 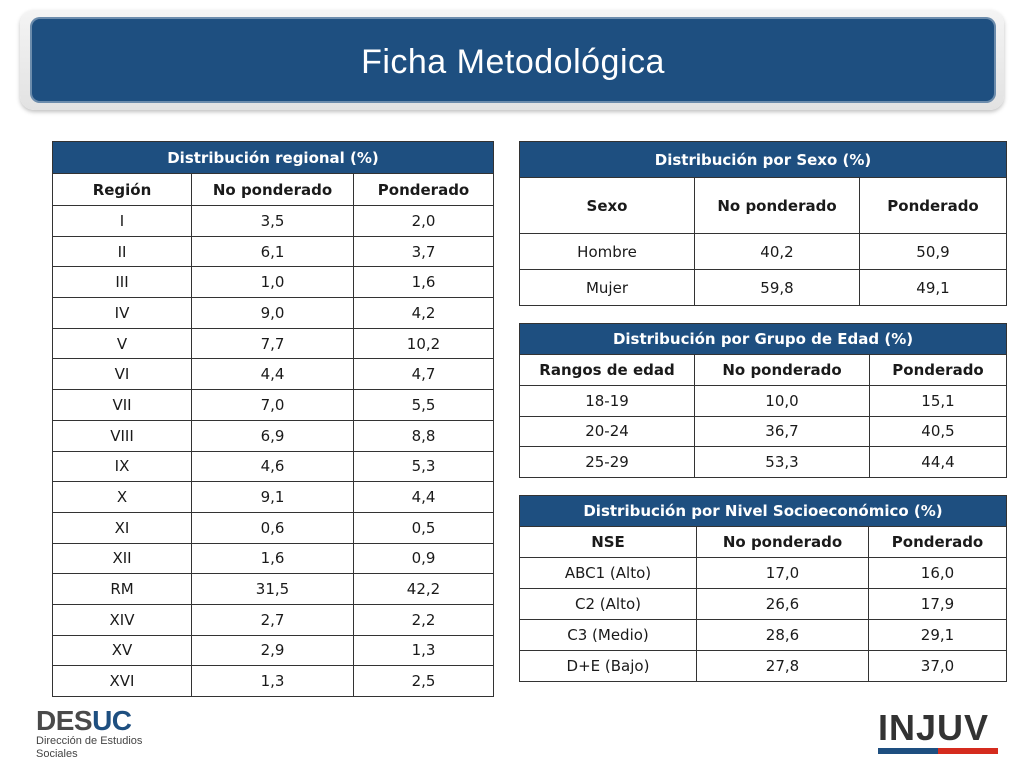 What do you see at coordinates (273, 282) in the screenshot?
I see `table-row: III 1,0 1,6` at bounding box center [273, 282].